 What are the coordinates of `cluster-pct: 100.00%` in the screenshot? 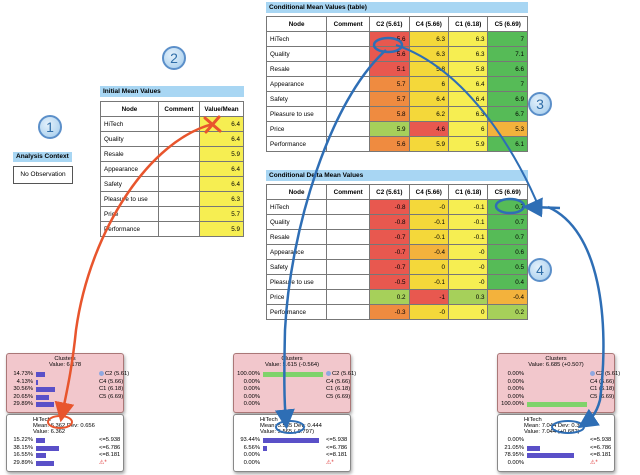 It's located at (512, 404).